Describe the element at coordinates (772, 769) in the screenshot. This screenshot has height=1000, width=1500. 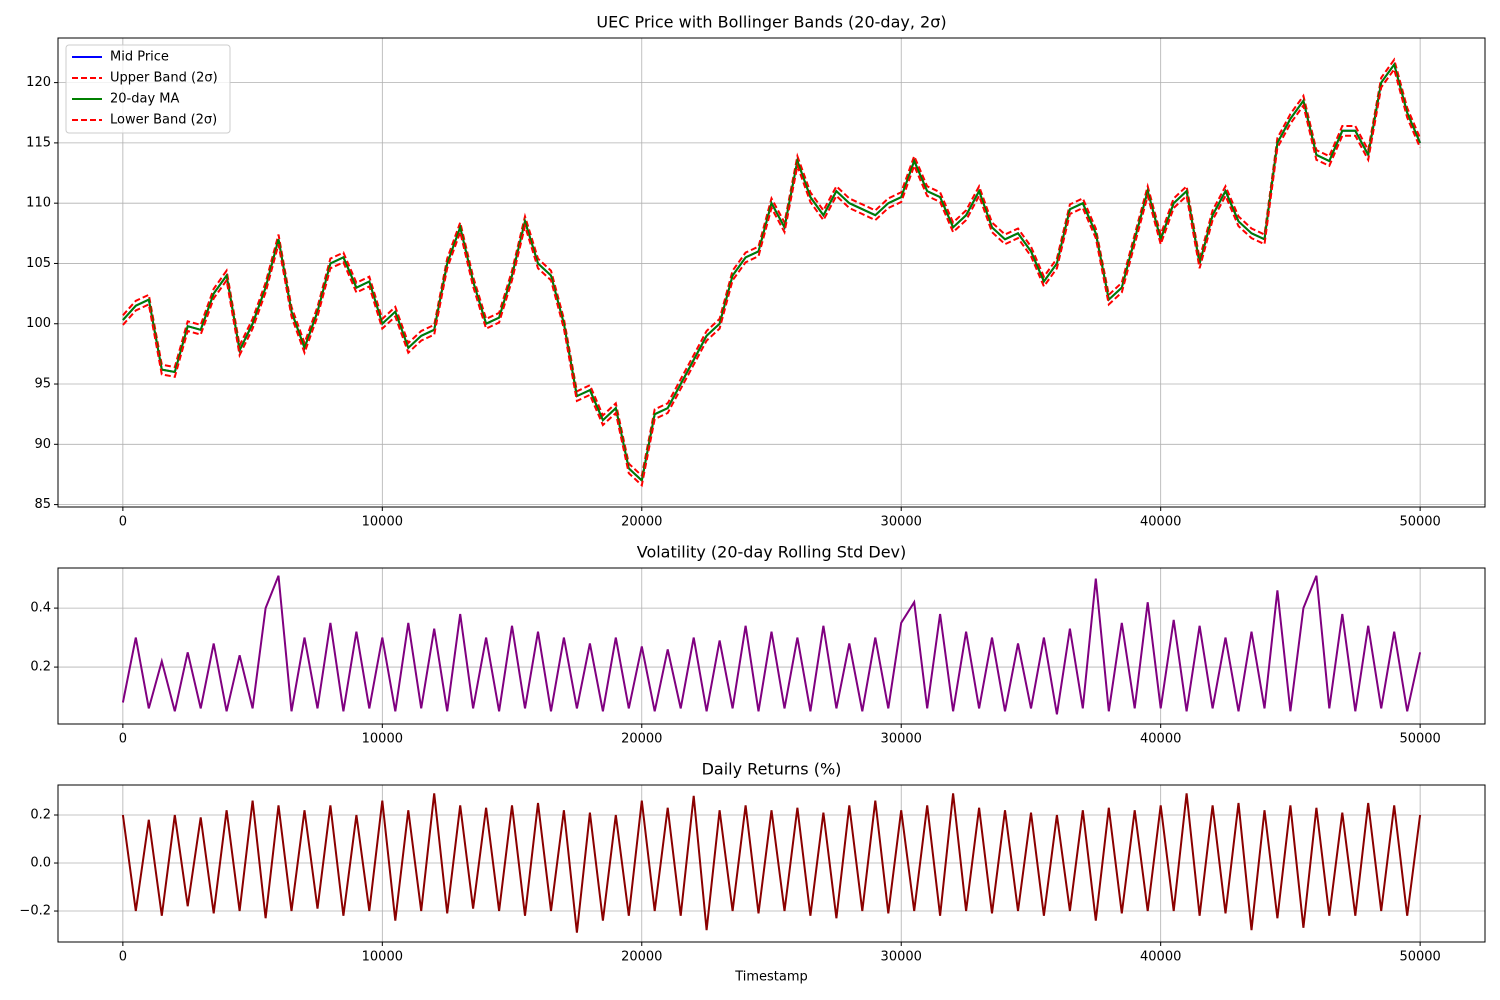
I see `chart-title: Daily Returns (%)` at that location.